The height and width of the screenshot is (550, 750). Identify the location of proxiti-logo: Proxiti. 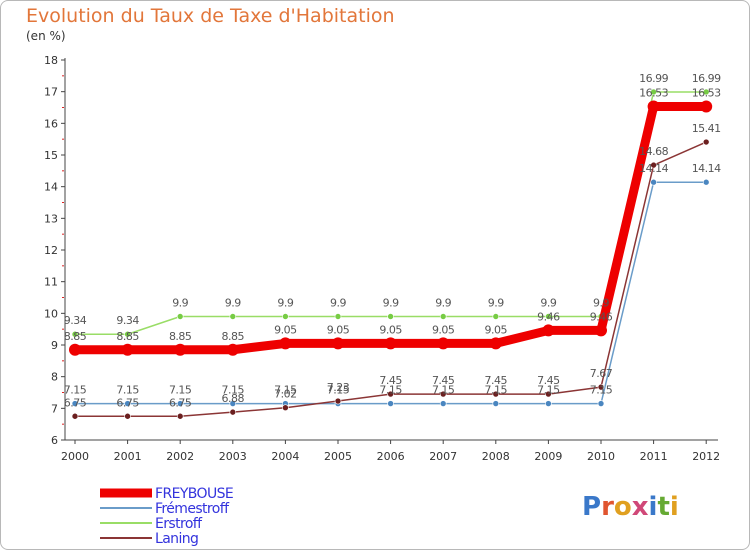
(630, 507).